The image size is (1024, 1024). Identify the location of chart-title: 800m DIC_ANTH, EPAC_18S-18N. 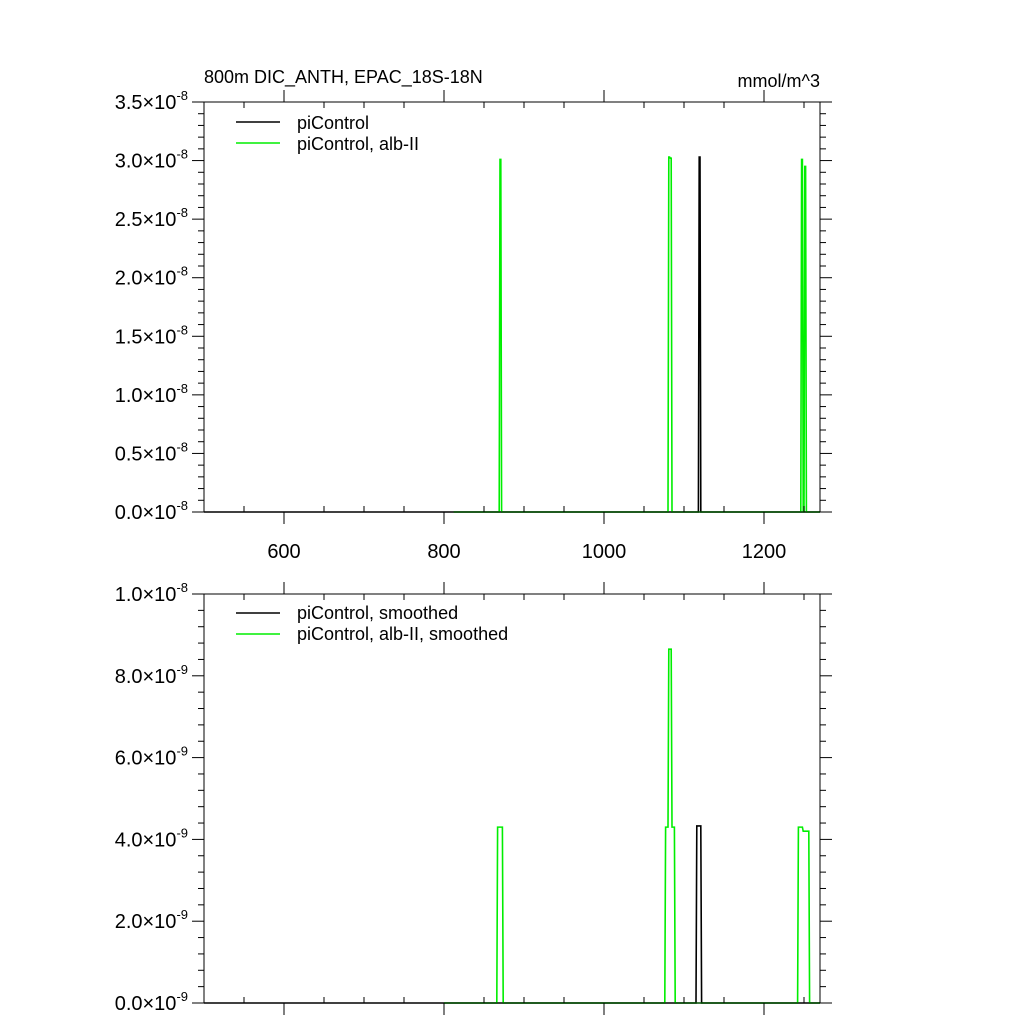
(343, 77).